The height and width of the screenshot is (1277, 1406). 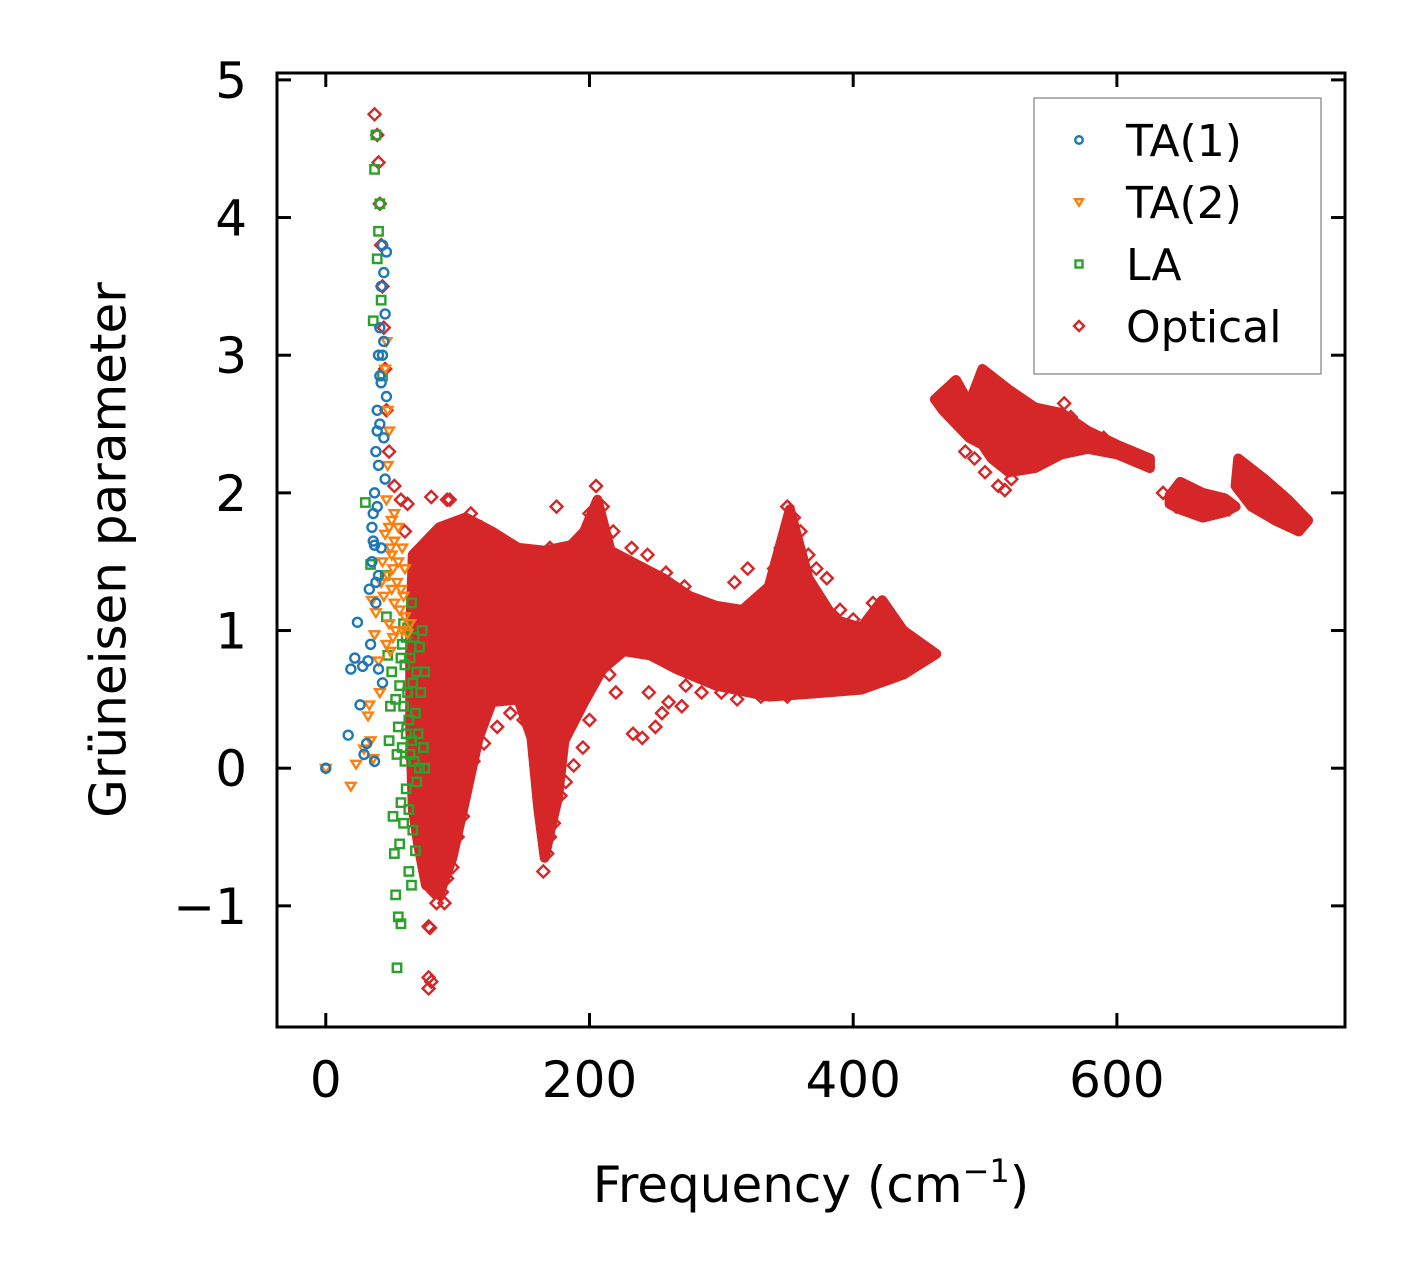 What do you see at coordinates (1183, 141) in the screenshot?
I see `legend-label-ta-1: TA(1)` at bounding box center [1183, 141].